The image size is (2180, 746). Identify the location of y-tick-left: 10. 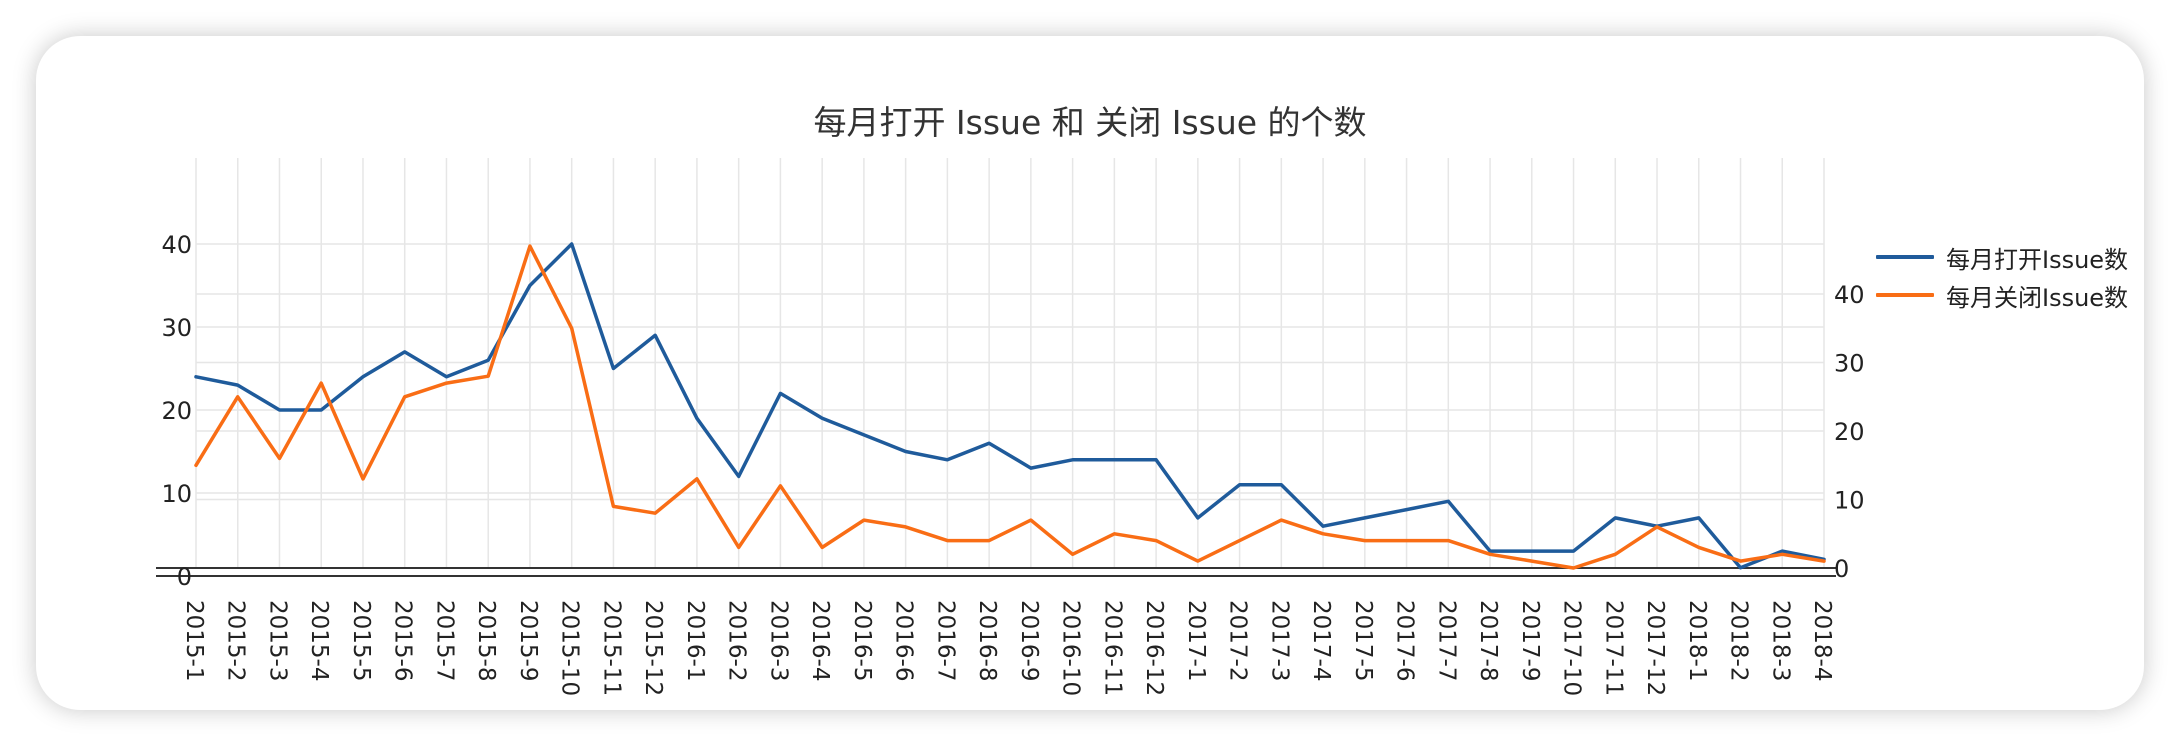
(176, 494).